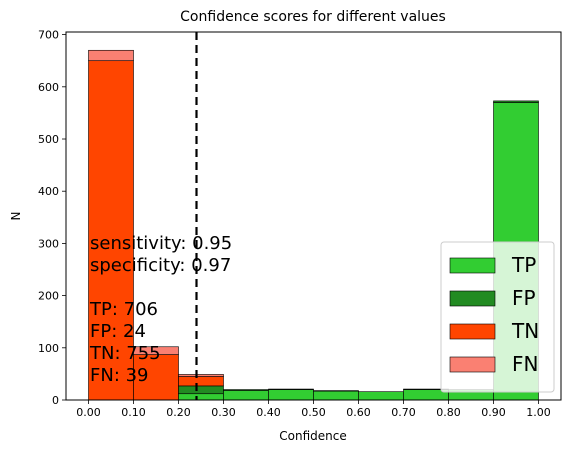  Describe the element at coordinates (403, 412) in the screenshot. I see `x-tick-label: 0.70` at that location.